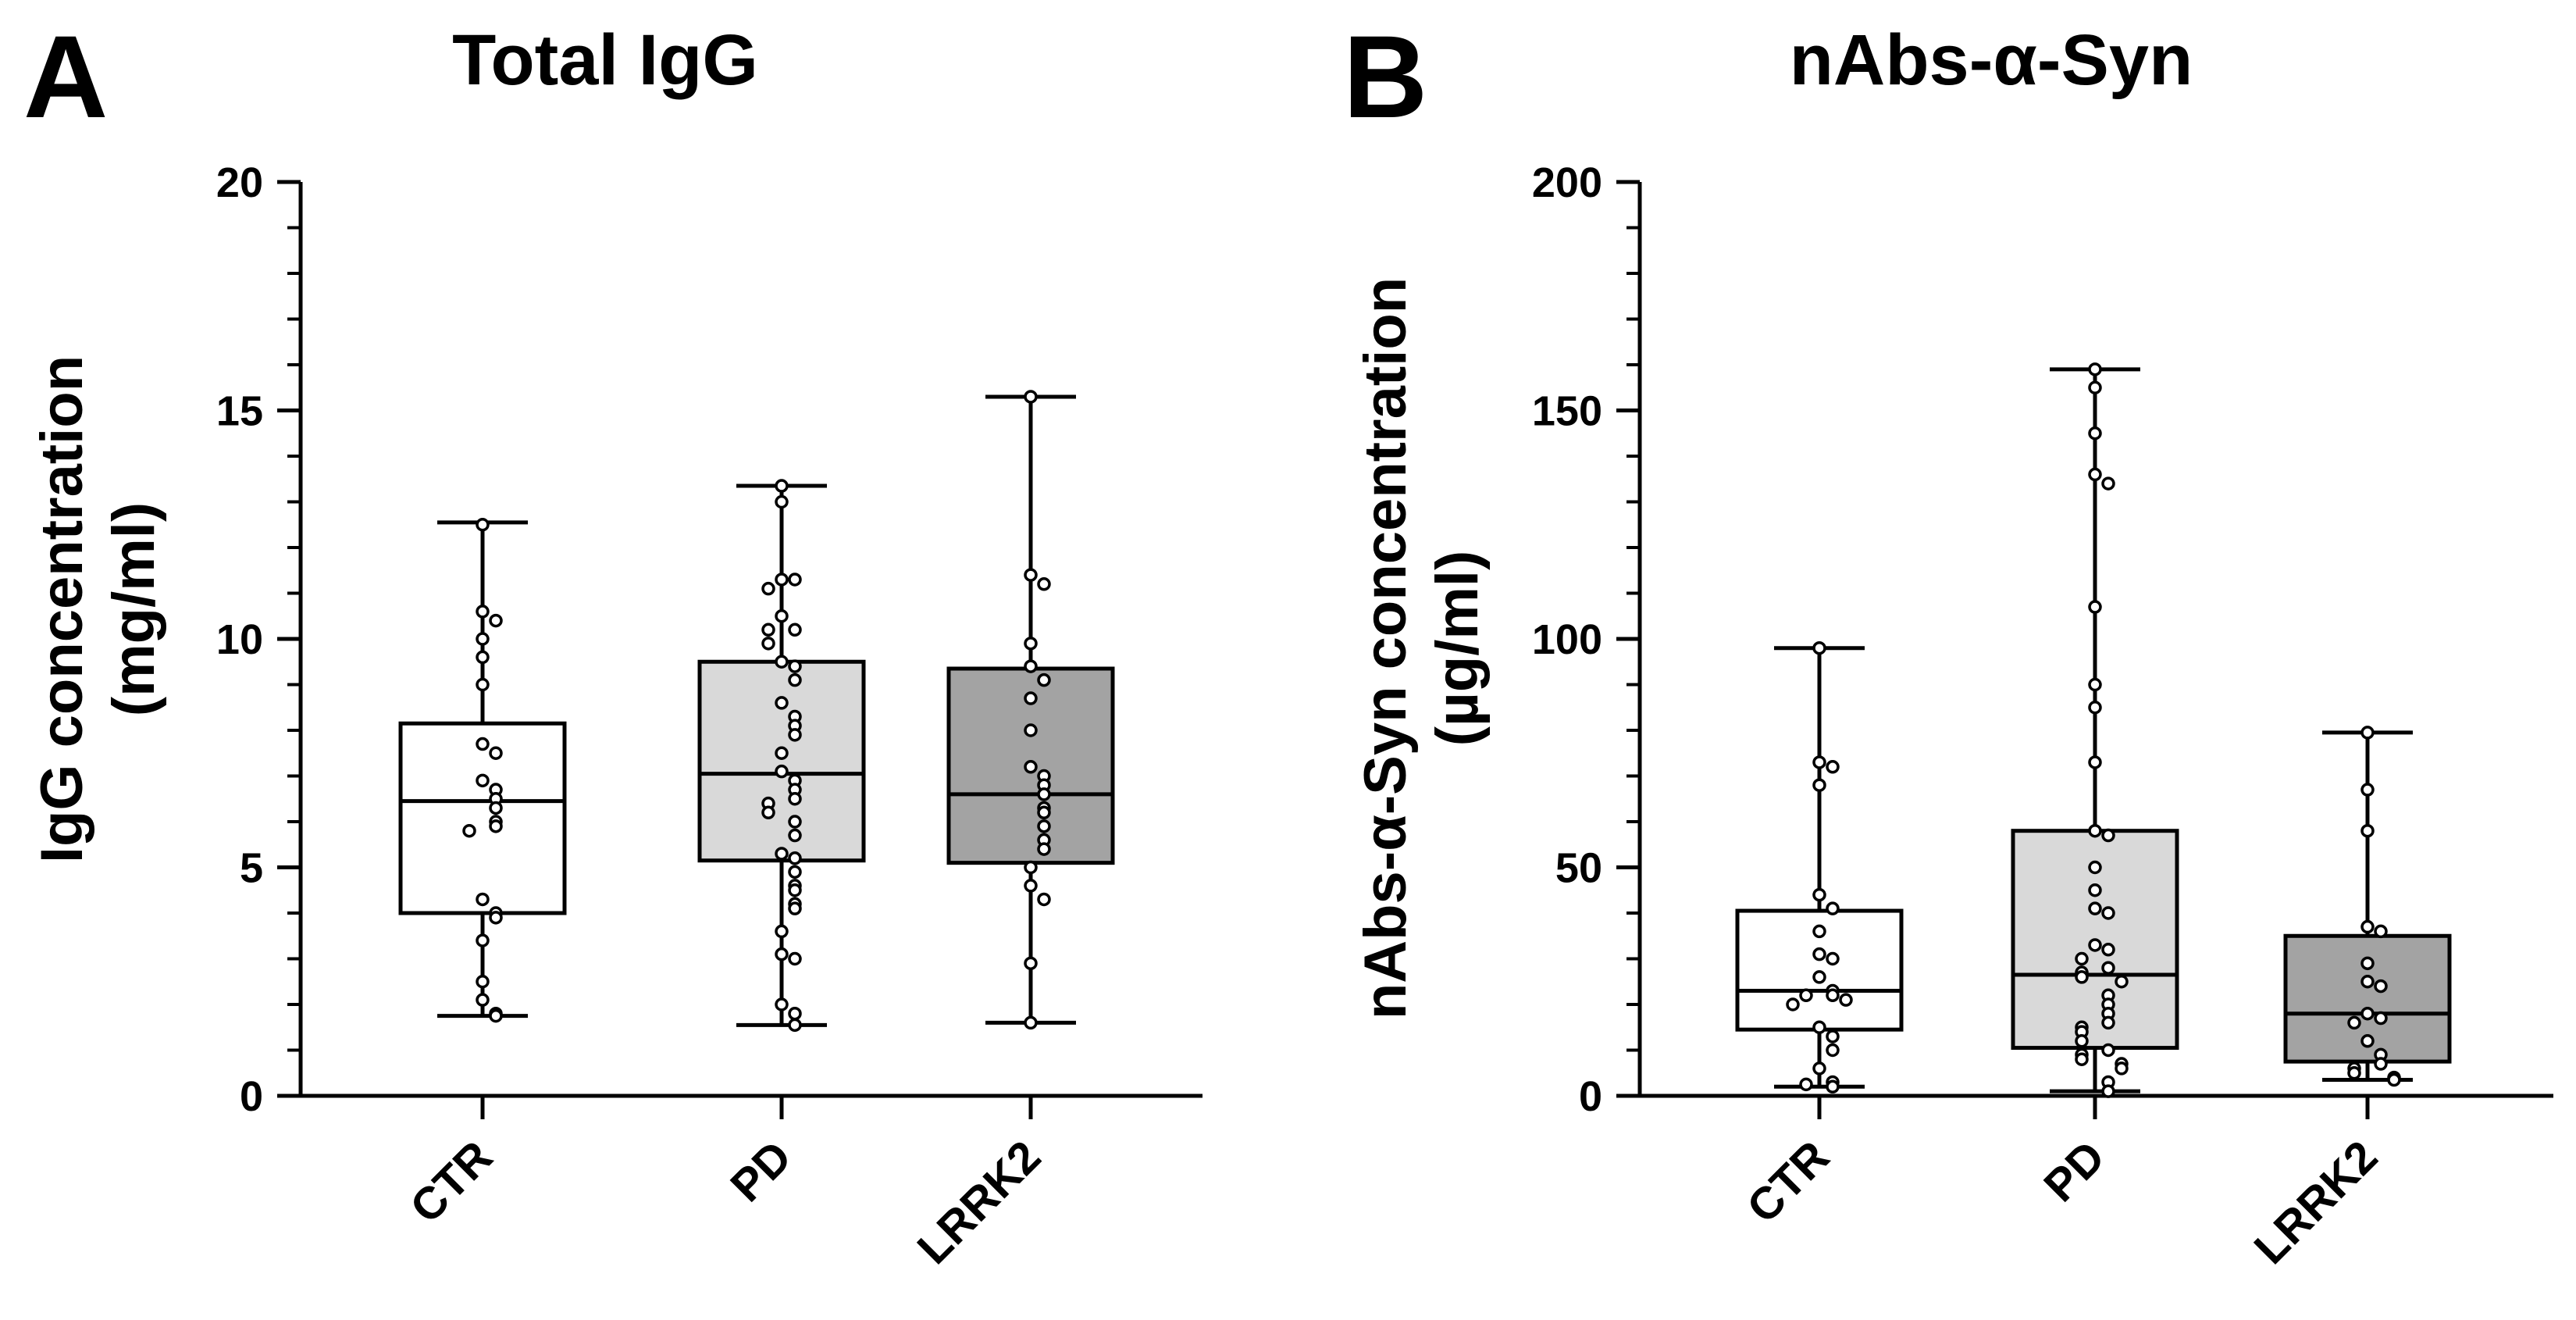  What do you see at coordinates (605, 60) in the screenshot?
I see `chart-title-a: Total IgG` at bounding box center [605, 60].